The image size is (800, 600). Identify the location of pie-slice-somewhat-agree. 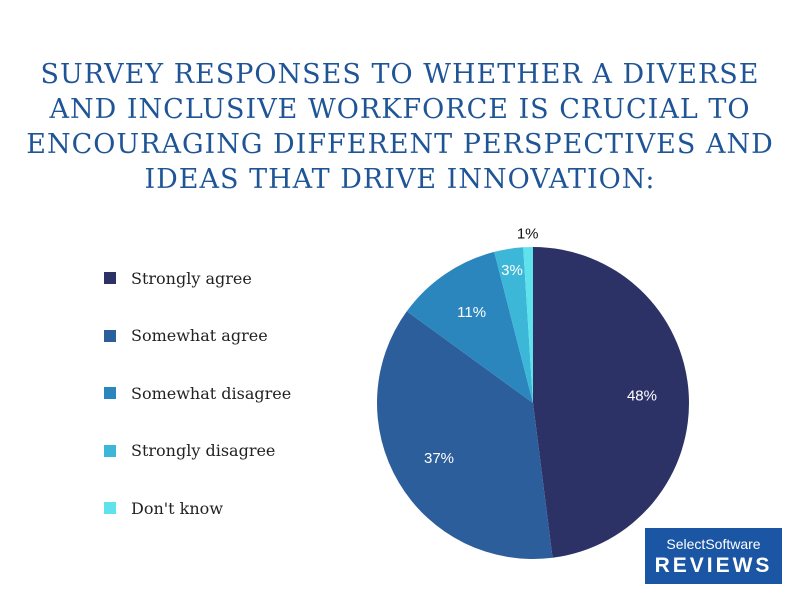
(465, 435).